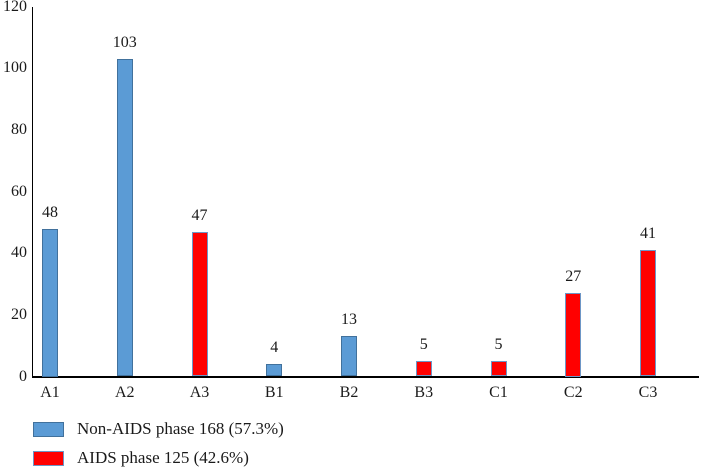 The width and height of the screenshot is (702, 468). Describe the element at coordinates (274, 392) in the screenshot. I see `x-tick-label-B1: B1` at that location.